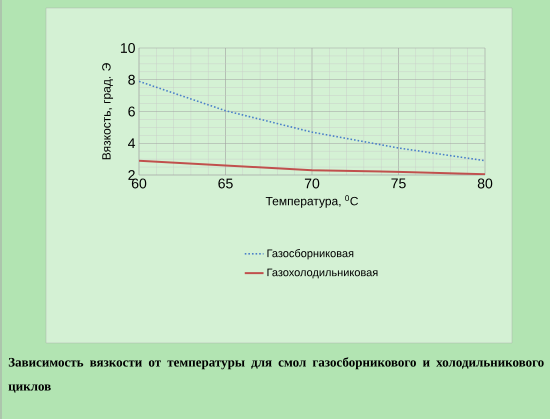 The width and height of the screenshot is (550, 419). What do you see at coordinates (398, 183) in the screenshot?
I see `x-tick-label: 75` at bounding box center [398, 183].